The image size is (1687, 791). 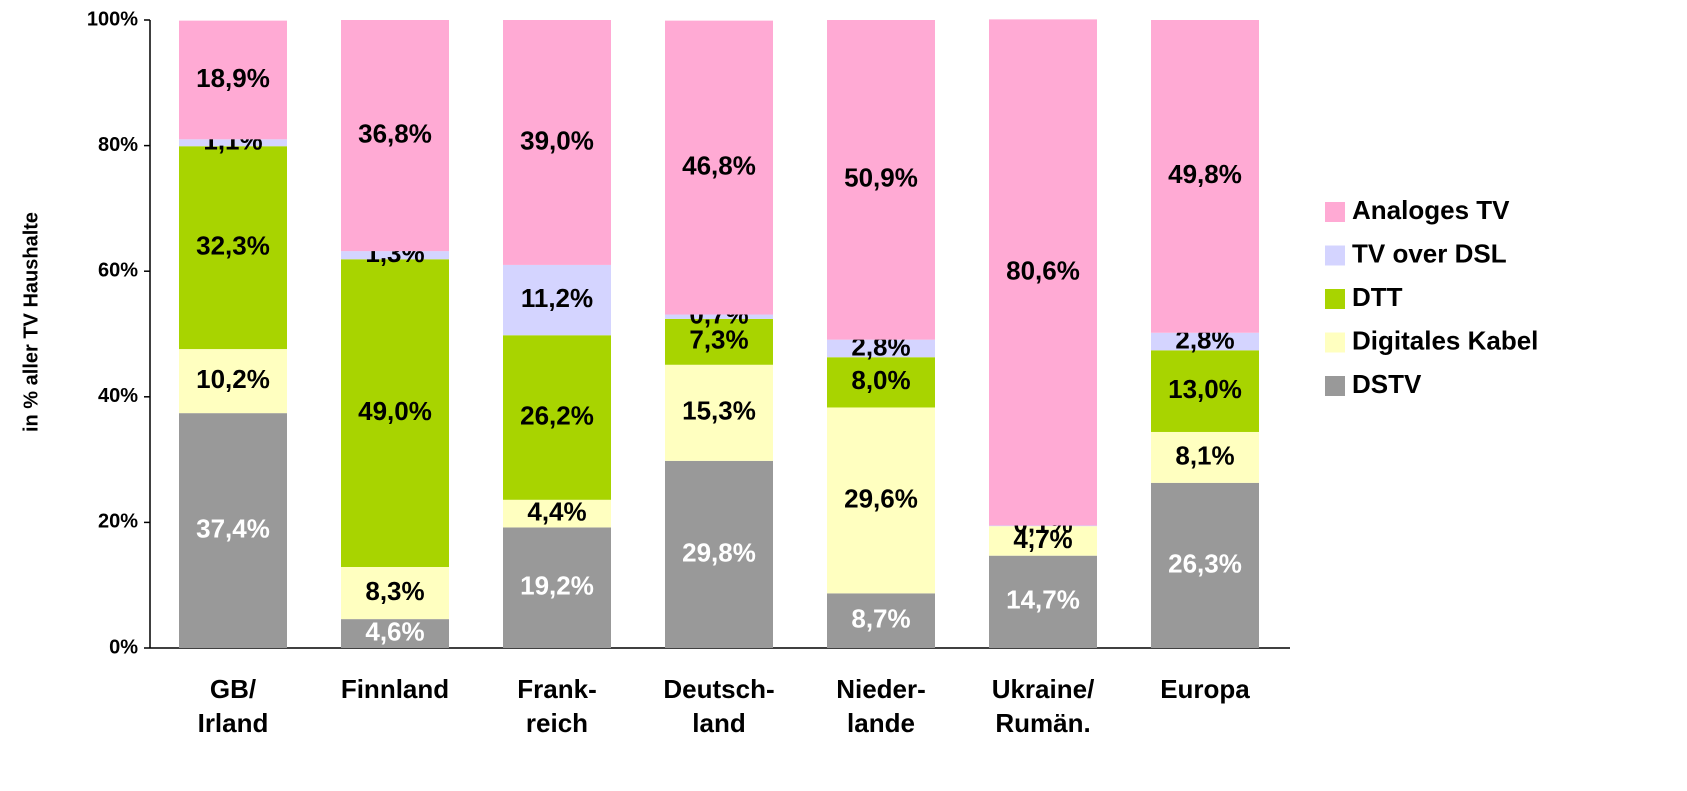 What do you see at coordinates (112, 19) in the screenshot?
I see `y-tick-label: 100%` at bounding box center [112, 19].